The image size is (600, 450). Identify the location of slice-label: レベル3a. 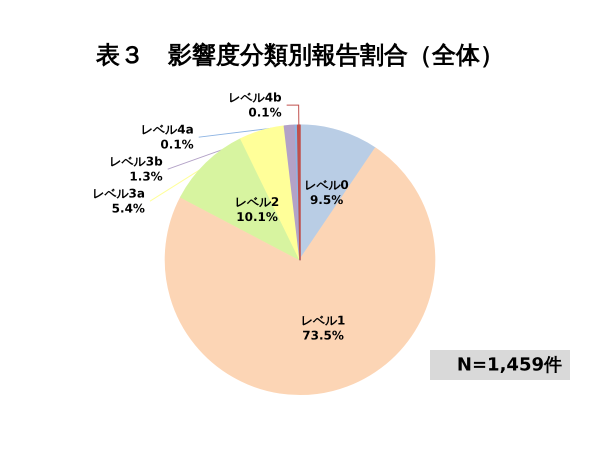
(118, 193).